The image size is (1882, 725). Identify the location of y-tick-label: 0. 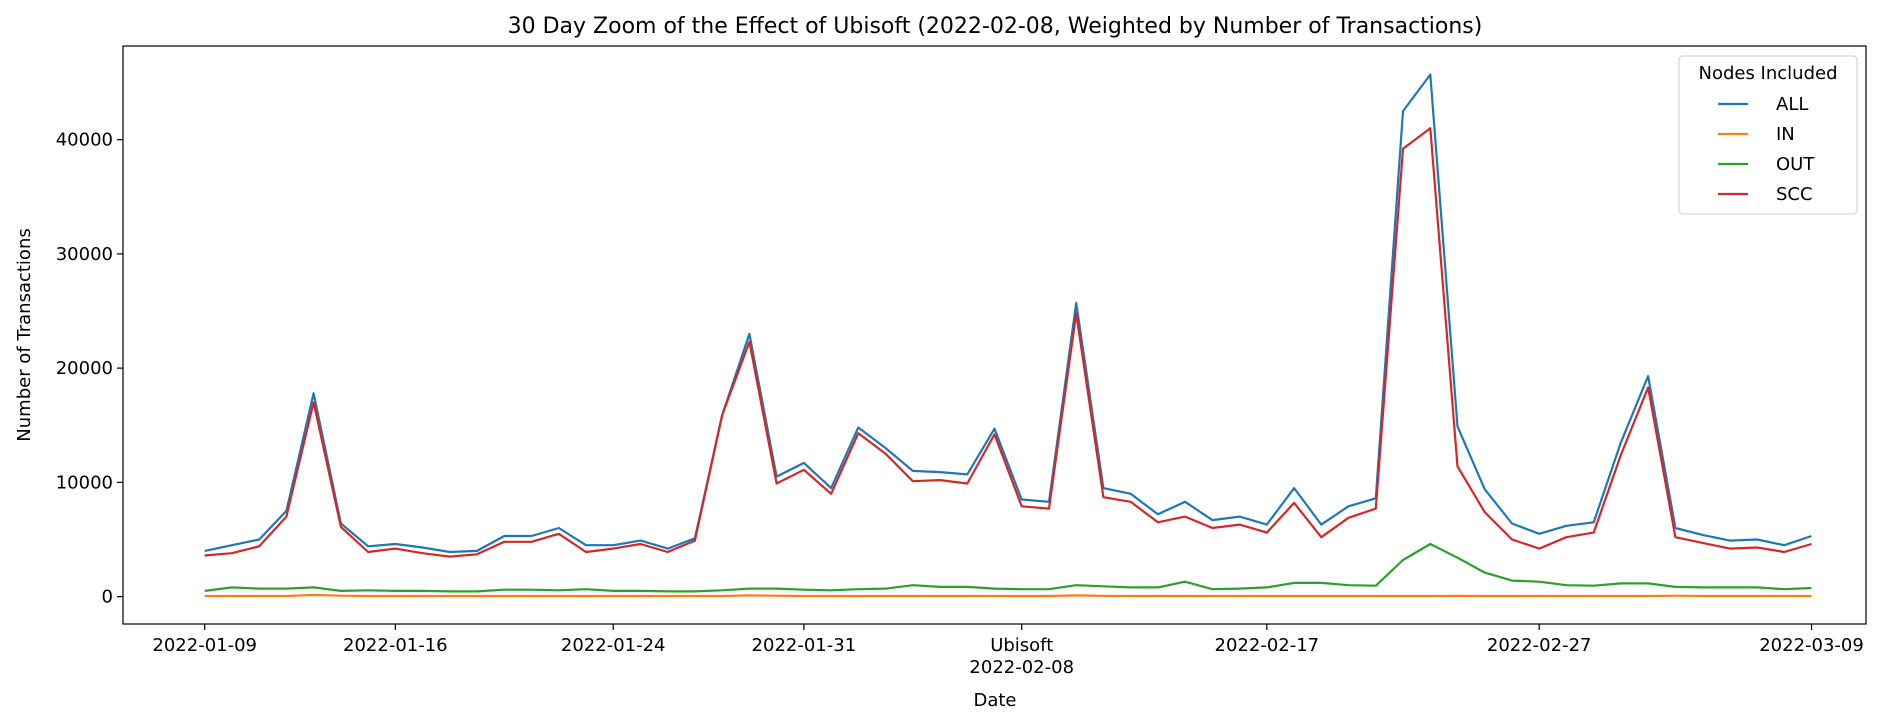
(107, 597).